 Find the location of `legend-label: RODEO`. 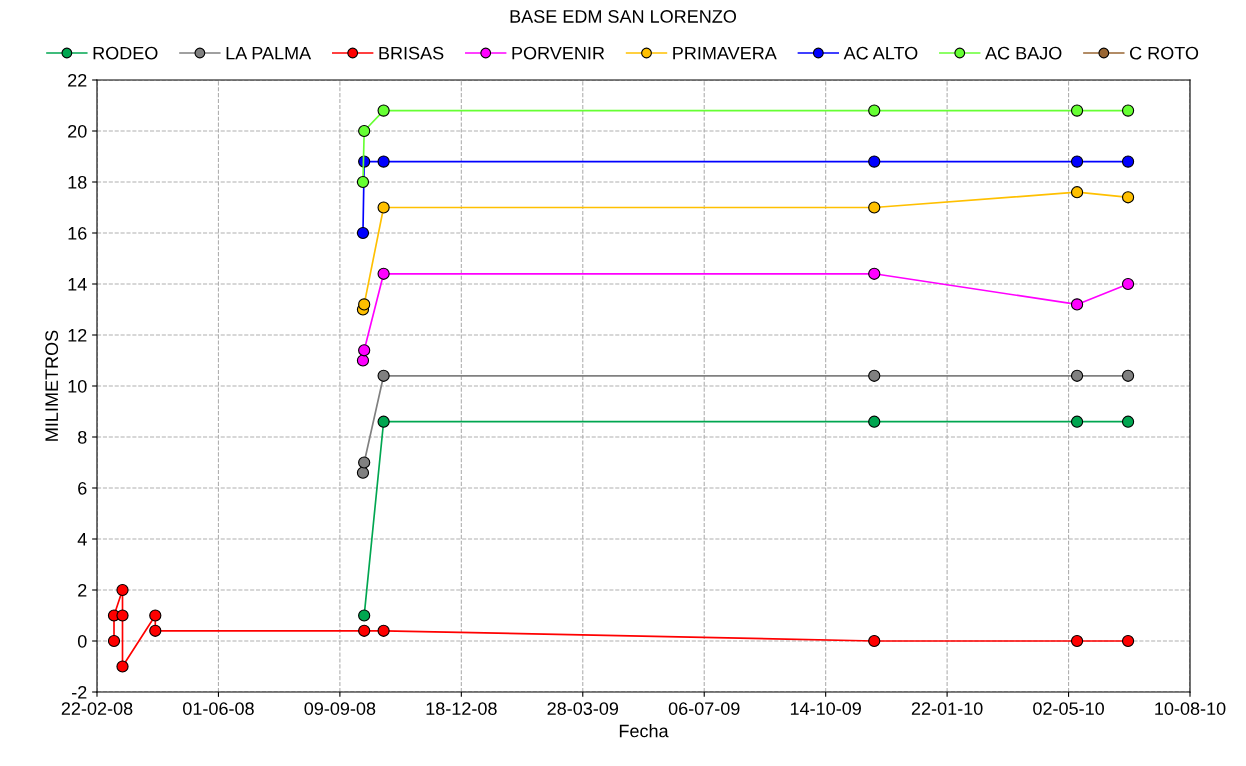

legend-label: RODEO is located at coordinates (125, 53).